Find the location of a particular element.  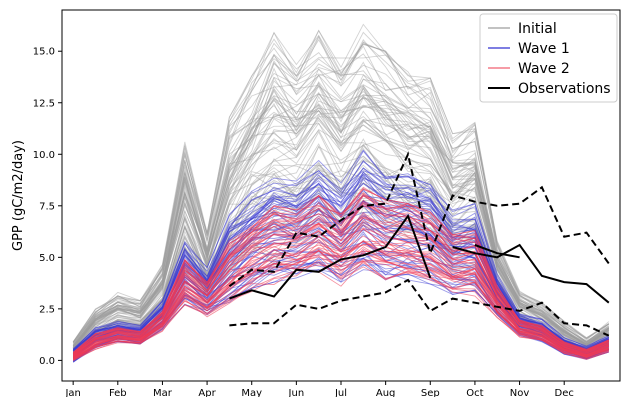

legend-label: Observations is located at coordinates (564, 89).